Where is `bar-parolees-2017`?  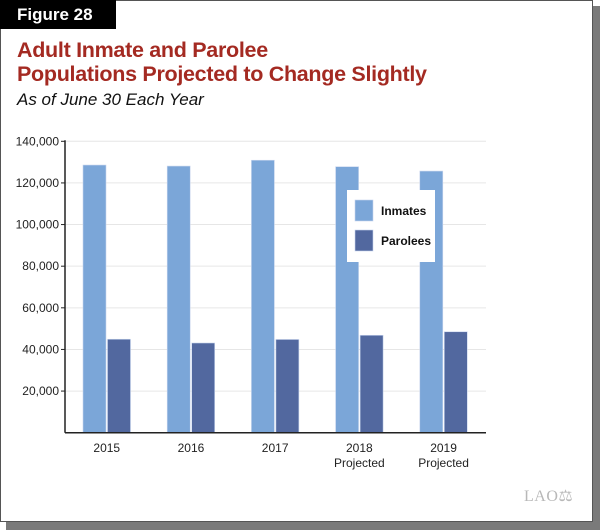 bar-parolees-2017 is located at coordinates (287, 386).